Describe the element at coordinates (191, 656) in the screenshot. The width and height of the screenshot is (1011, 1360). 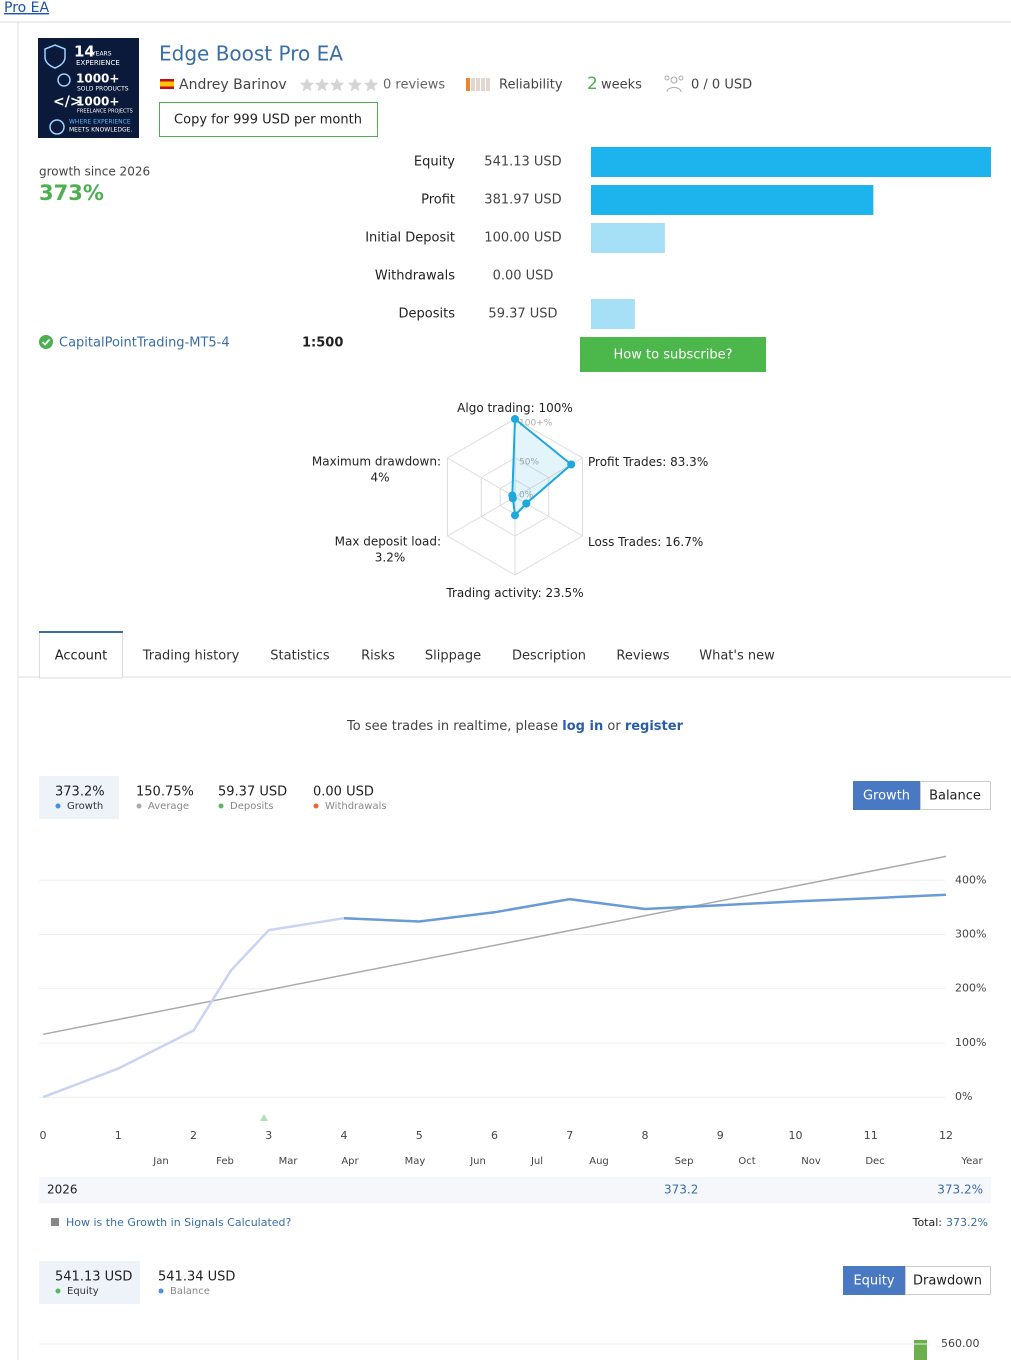
I see `tab: Trading history` at that location.